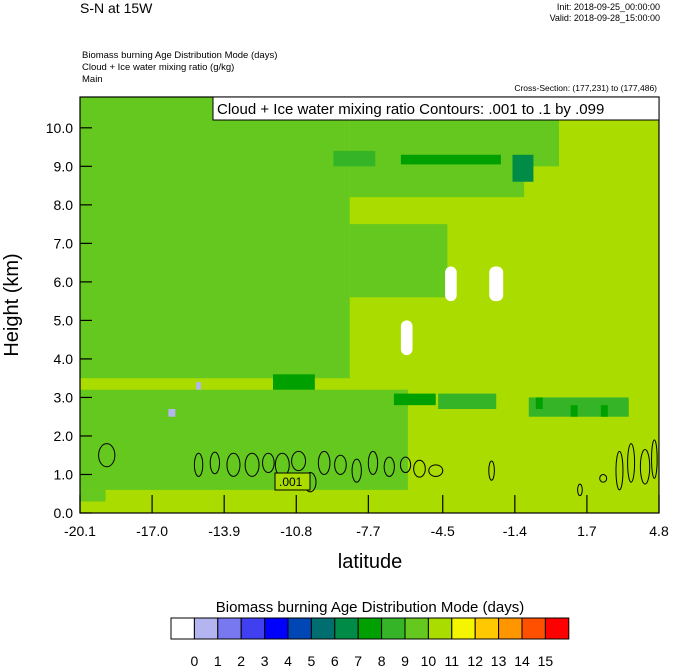 This screenshot has height=668, width=674. I want to click on x-tick-label: -20.1, so click(80, 531).